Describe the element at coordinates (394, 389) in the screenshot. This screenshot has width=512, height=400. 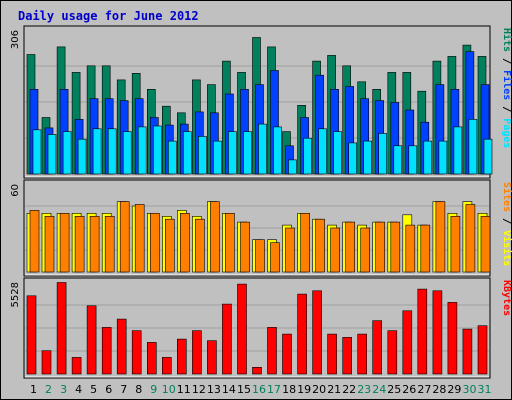
I see `day-label-25: 25` at that location.